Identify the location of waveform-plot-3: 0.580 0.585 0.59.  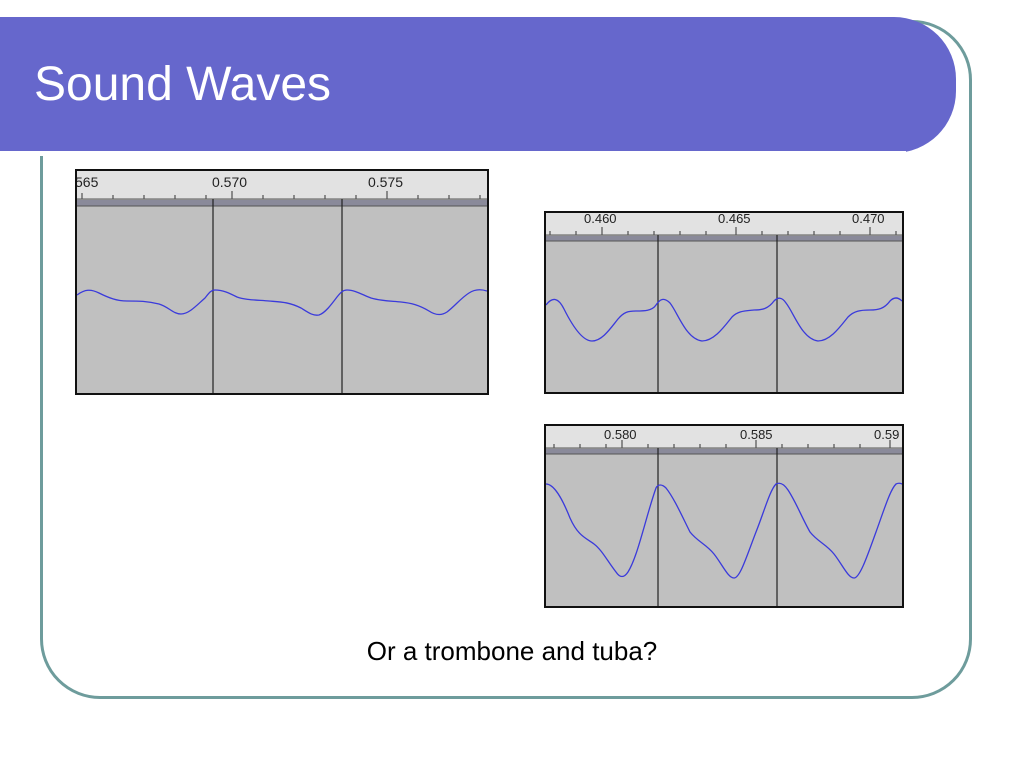
(724, 516).